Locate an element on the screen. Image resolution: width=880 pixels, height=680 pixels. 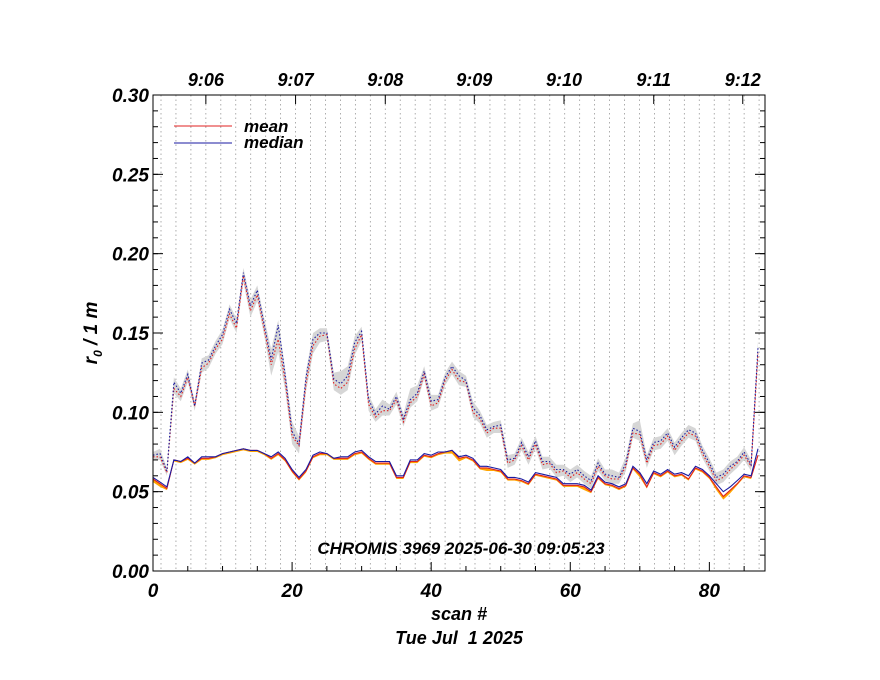
y-axis-label: r0 / 1 m is located at coordinates (93, 333).